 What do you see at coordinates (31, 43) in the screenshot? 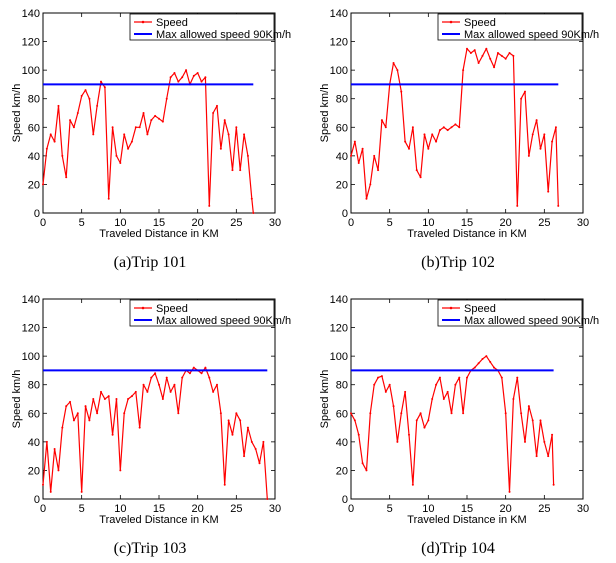
I see `y-tick-label: 120` at bounding box center [31, 43].